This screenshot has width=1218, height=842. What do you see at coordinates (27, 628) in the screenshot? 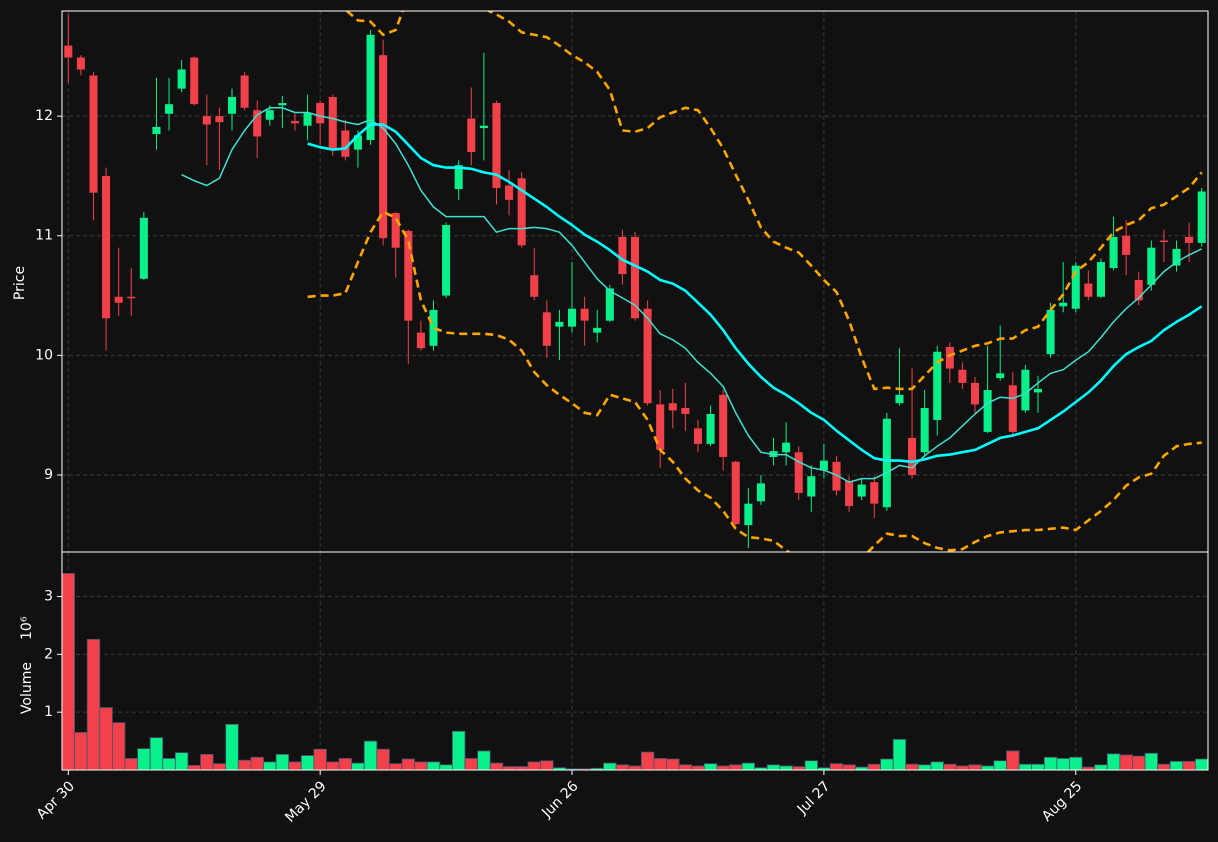
I see `volume-unit: 10⁶` at bounding box center [27, 628].